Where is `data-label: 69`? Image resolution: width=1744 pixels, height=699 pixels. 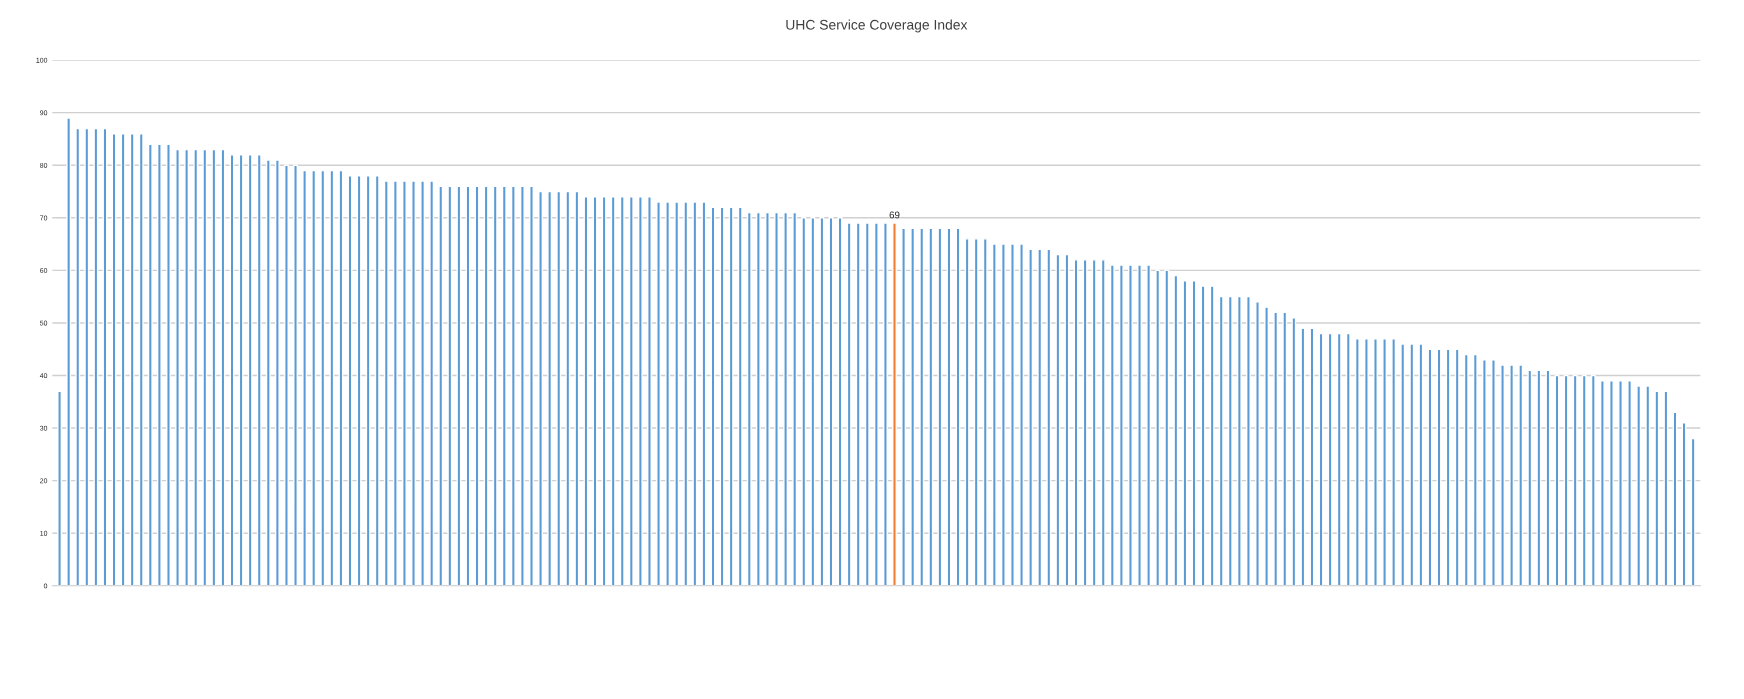
data-label: 69 is located at coordinates (894, 215).